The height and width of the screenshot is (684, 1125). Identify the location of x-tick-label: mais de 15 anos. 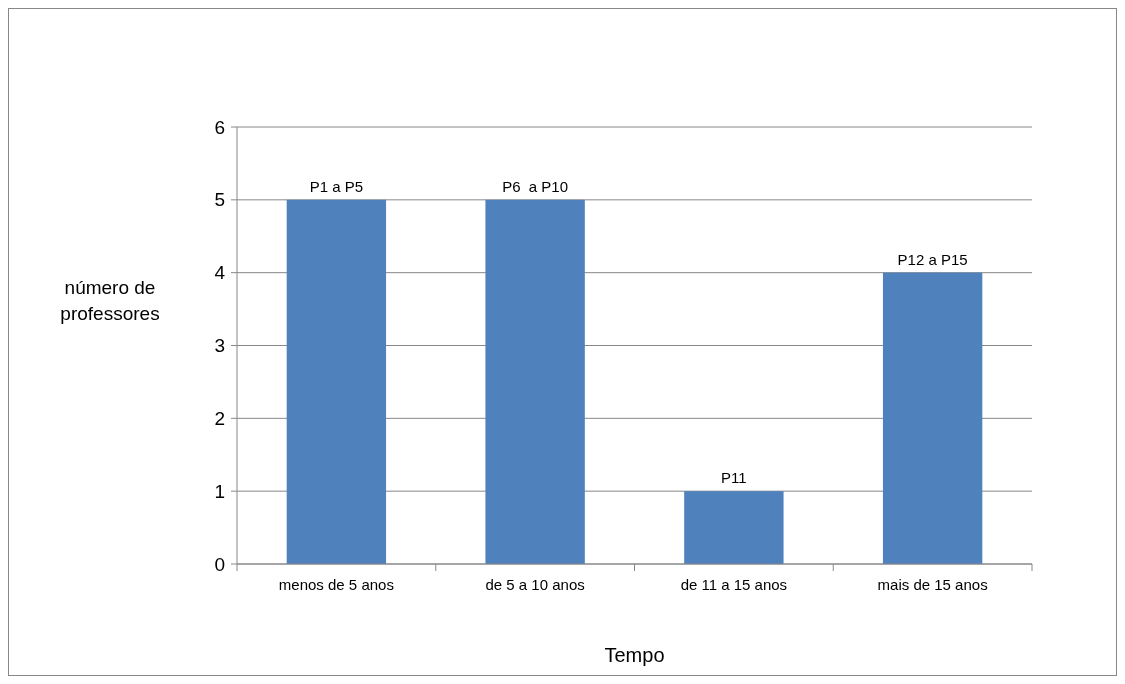
(932, 584).